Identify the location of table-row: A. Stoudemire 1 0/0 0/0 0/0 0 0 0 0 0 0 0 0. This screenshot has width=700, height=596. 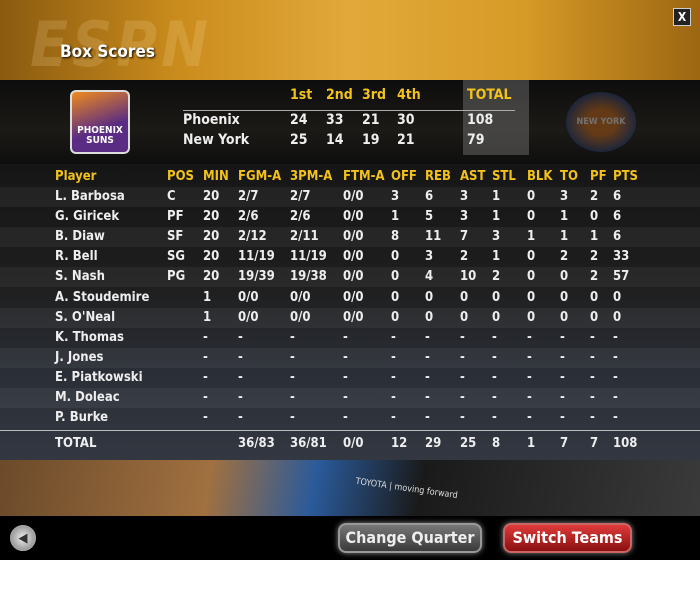
(350, 298).